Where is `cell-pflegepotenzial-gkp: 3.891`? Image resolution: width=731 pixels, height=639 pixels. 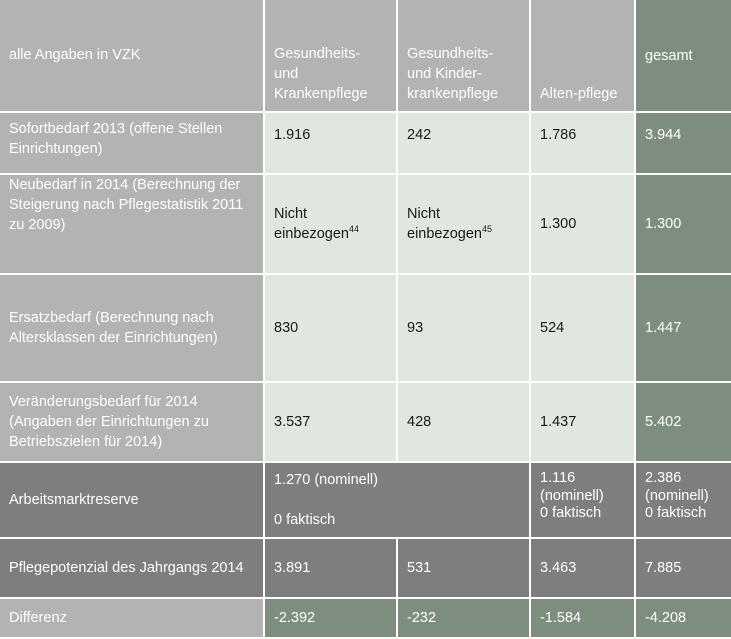
cell-pflegepotenzial-gkp: 3.891 is located at coordinates (330, 568).